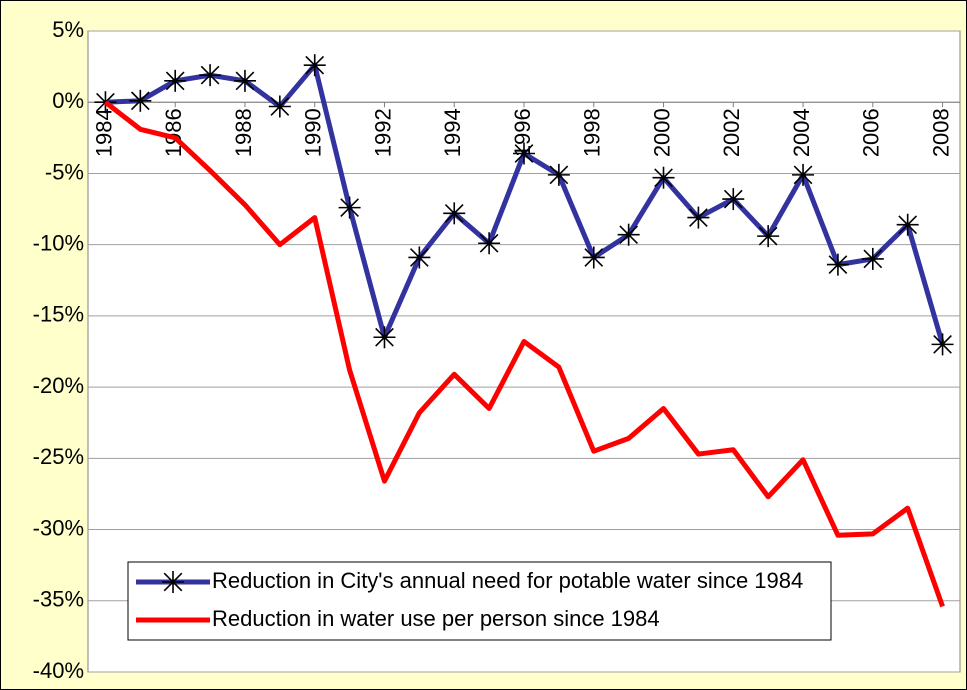 The width and height of the screenshot is (967, 690). I want to click on x-tick-label: 1994, so click(452, 132).